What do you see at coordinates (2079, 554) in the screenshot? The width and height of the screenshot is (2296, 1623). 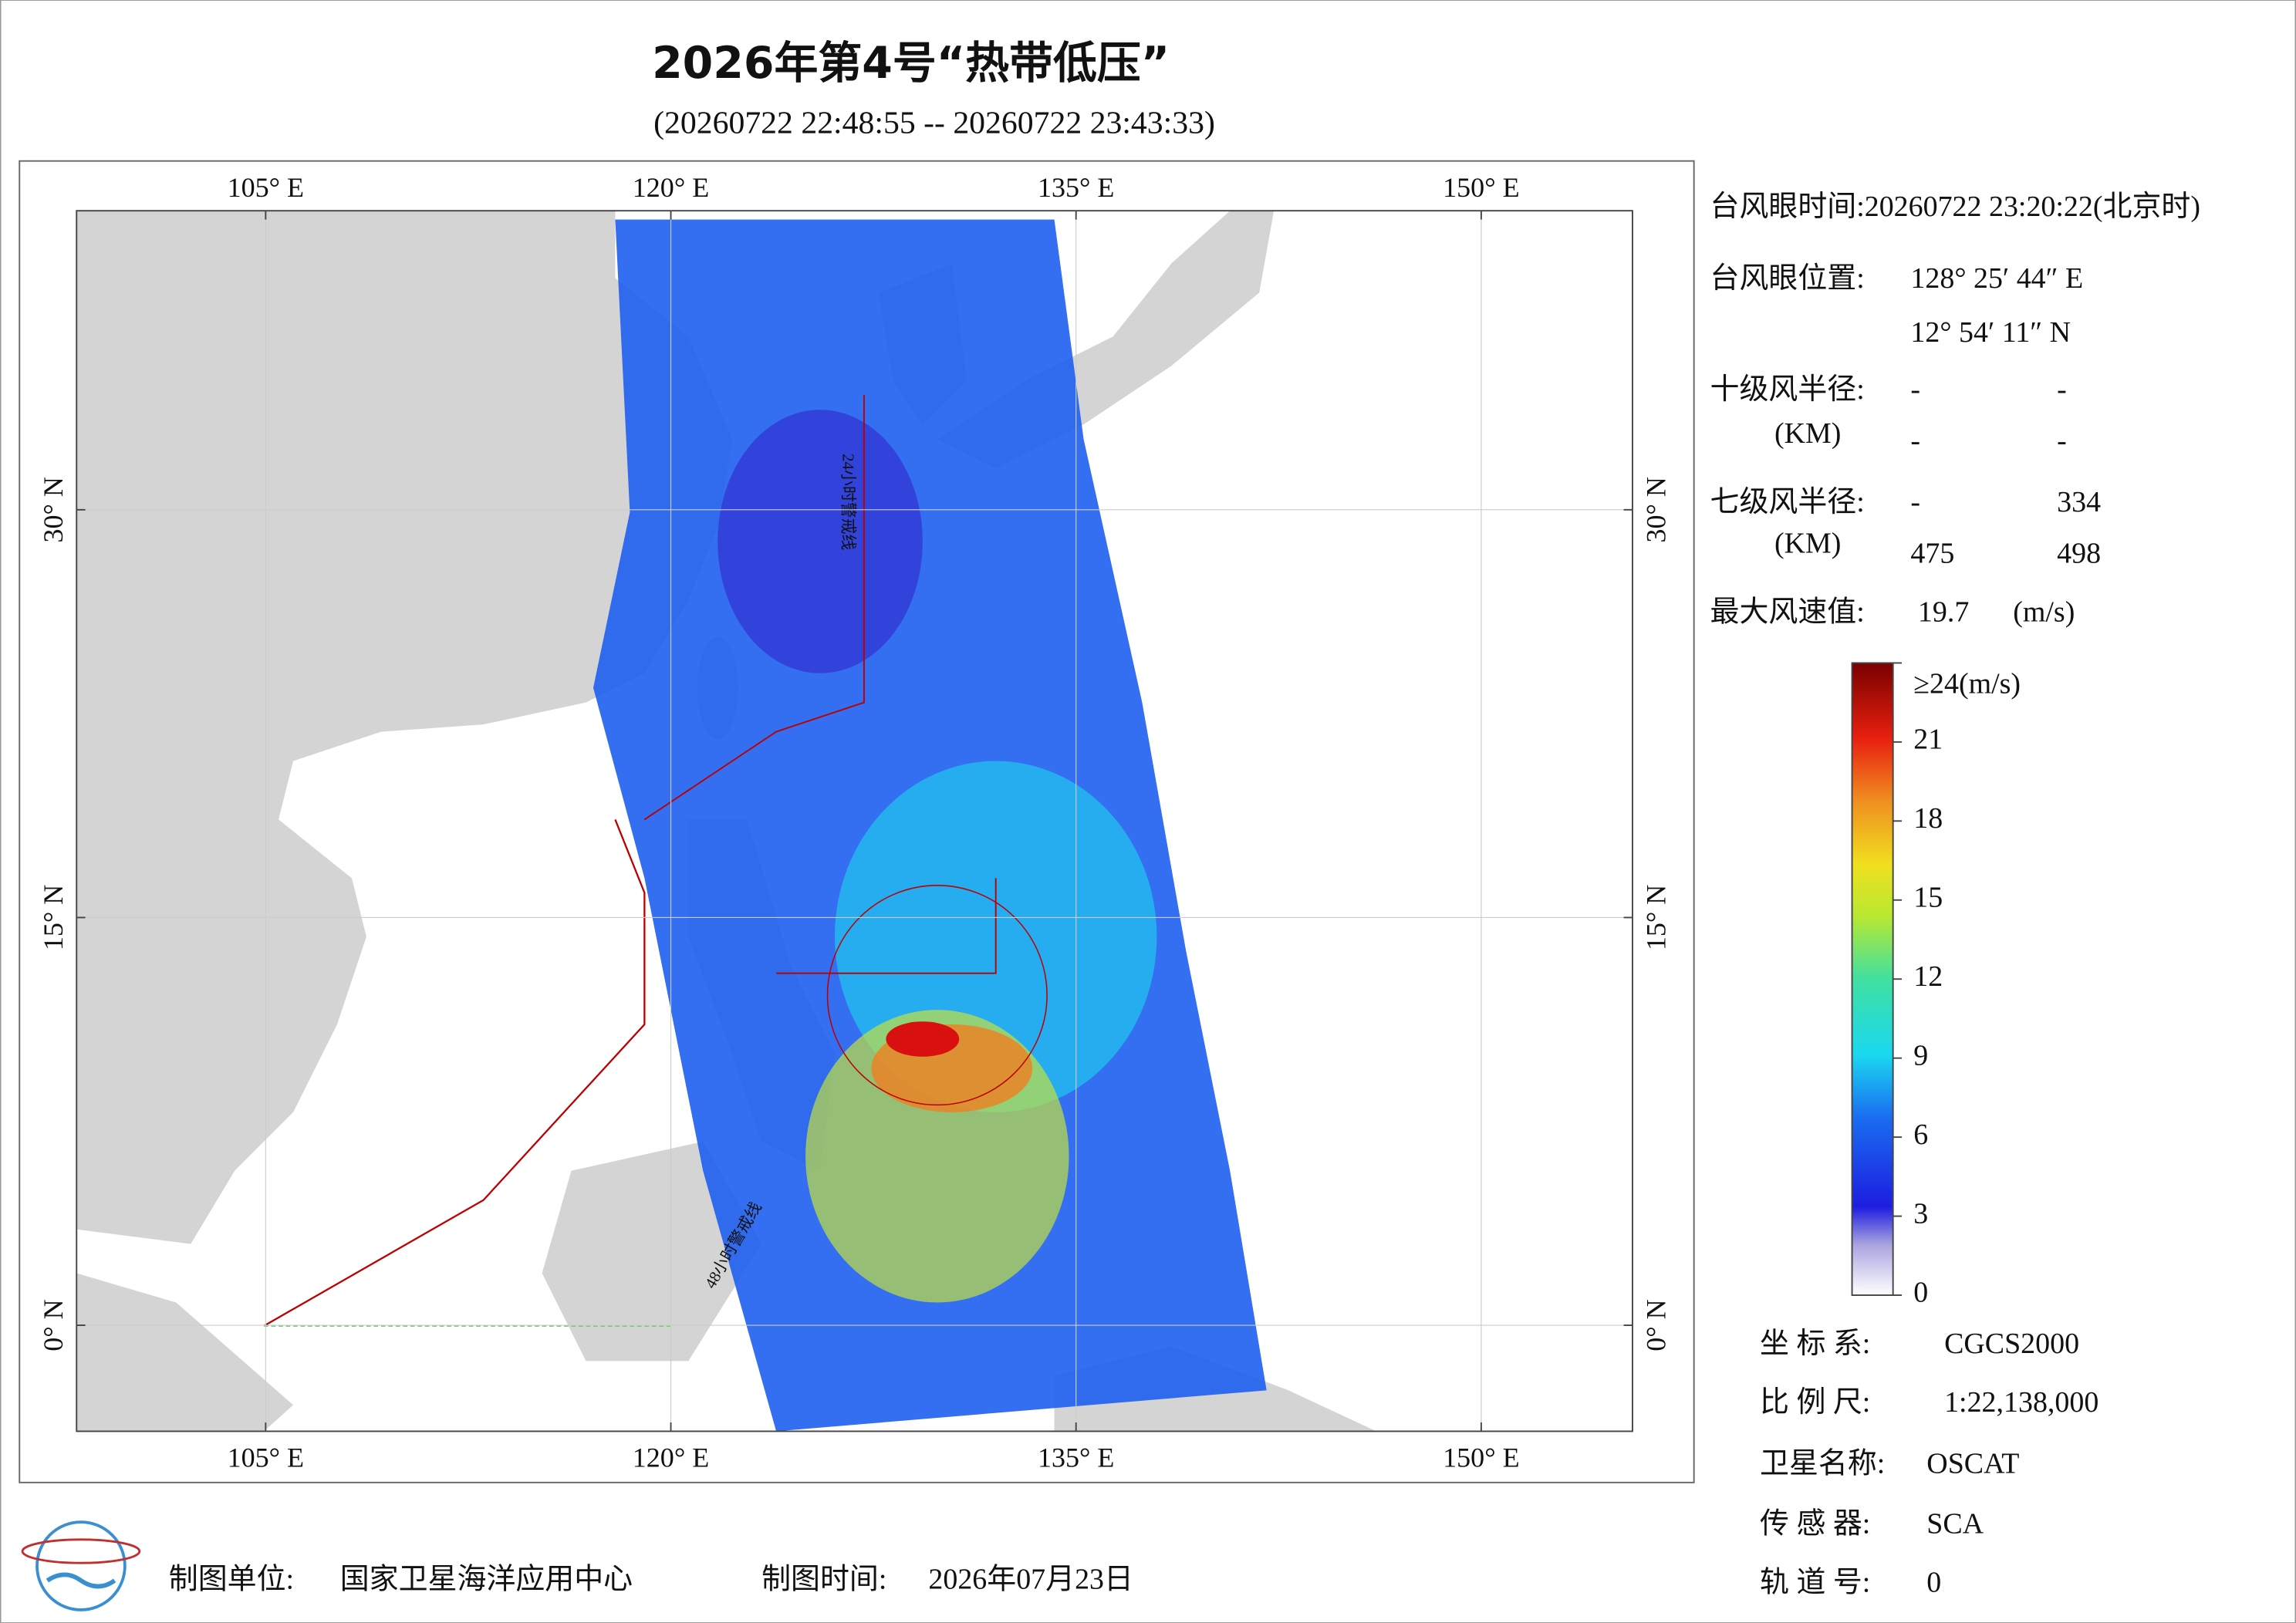 I see `r7-value: 498` at bounding box center [2079, 554].